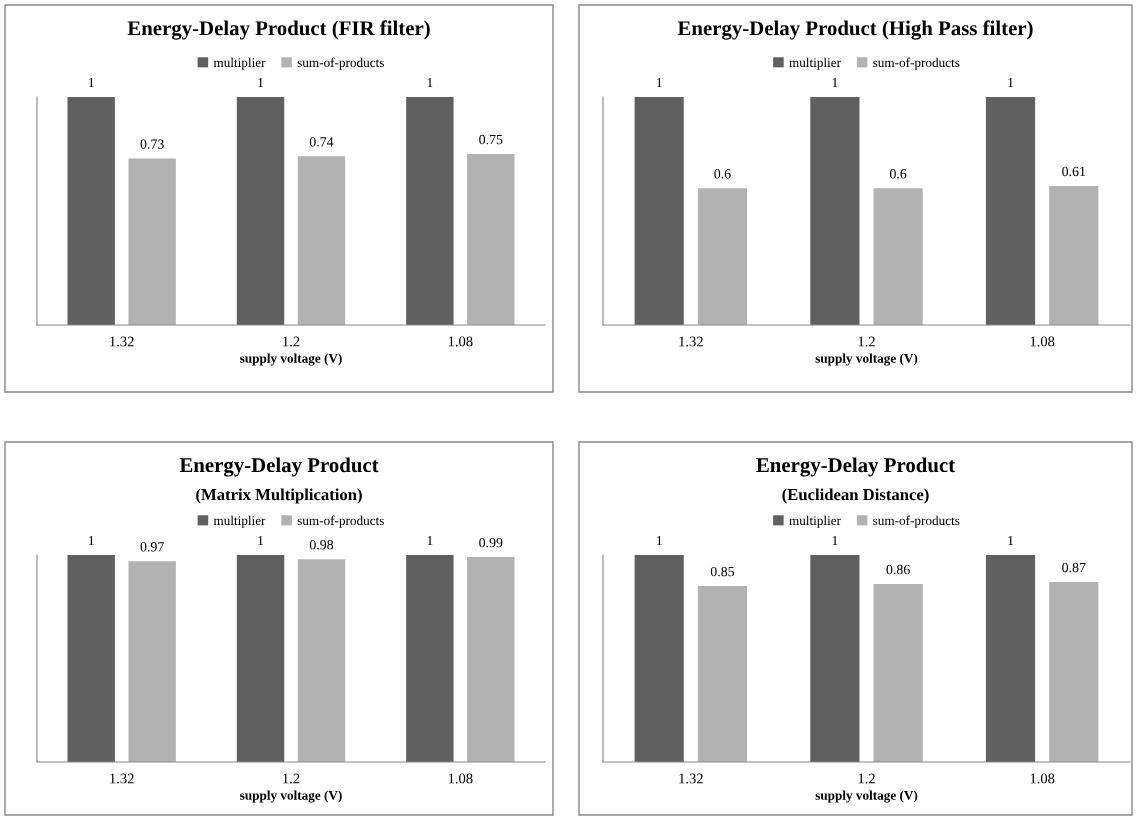 Image resolution: width=1136 pixels, height=819 pixels. I want to click on data-label: 0.61, so click(1074, 171).